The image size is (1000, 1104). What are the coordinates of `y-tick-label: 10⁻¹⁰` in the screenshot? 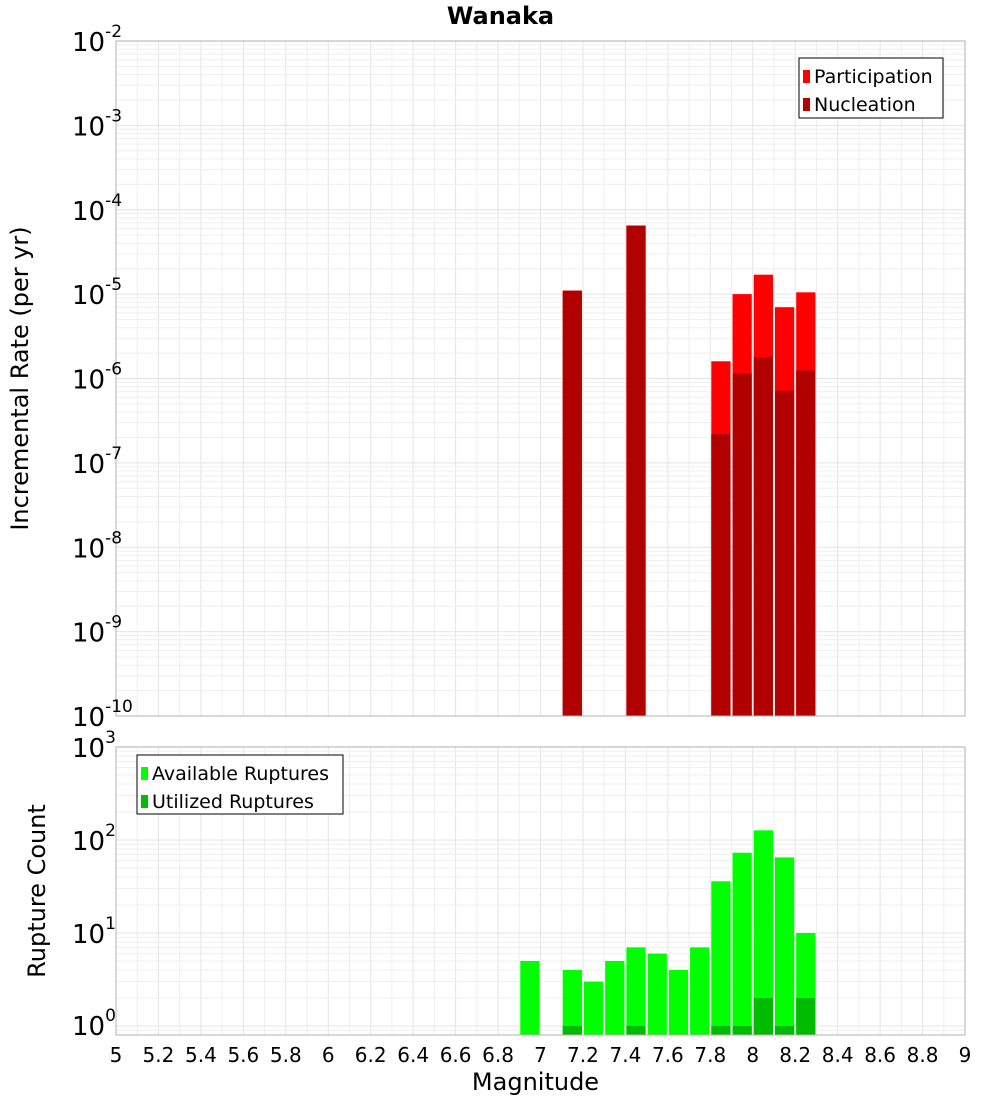 It's located at (102, 715).